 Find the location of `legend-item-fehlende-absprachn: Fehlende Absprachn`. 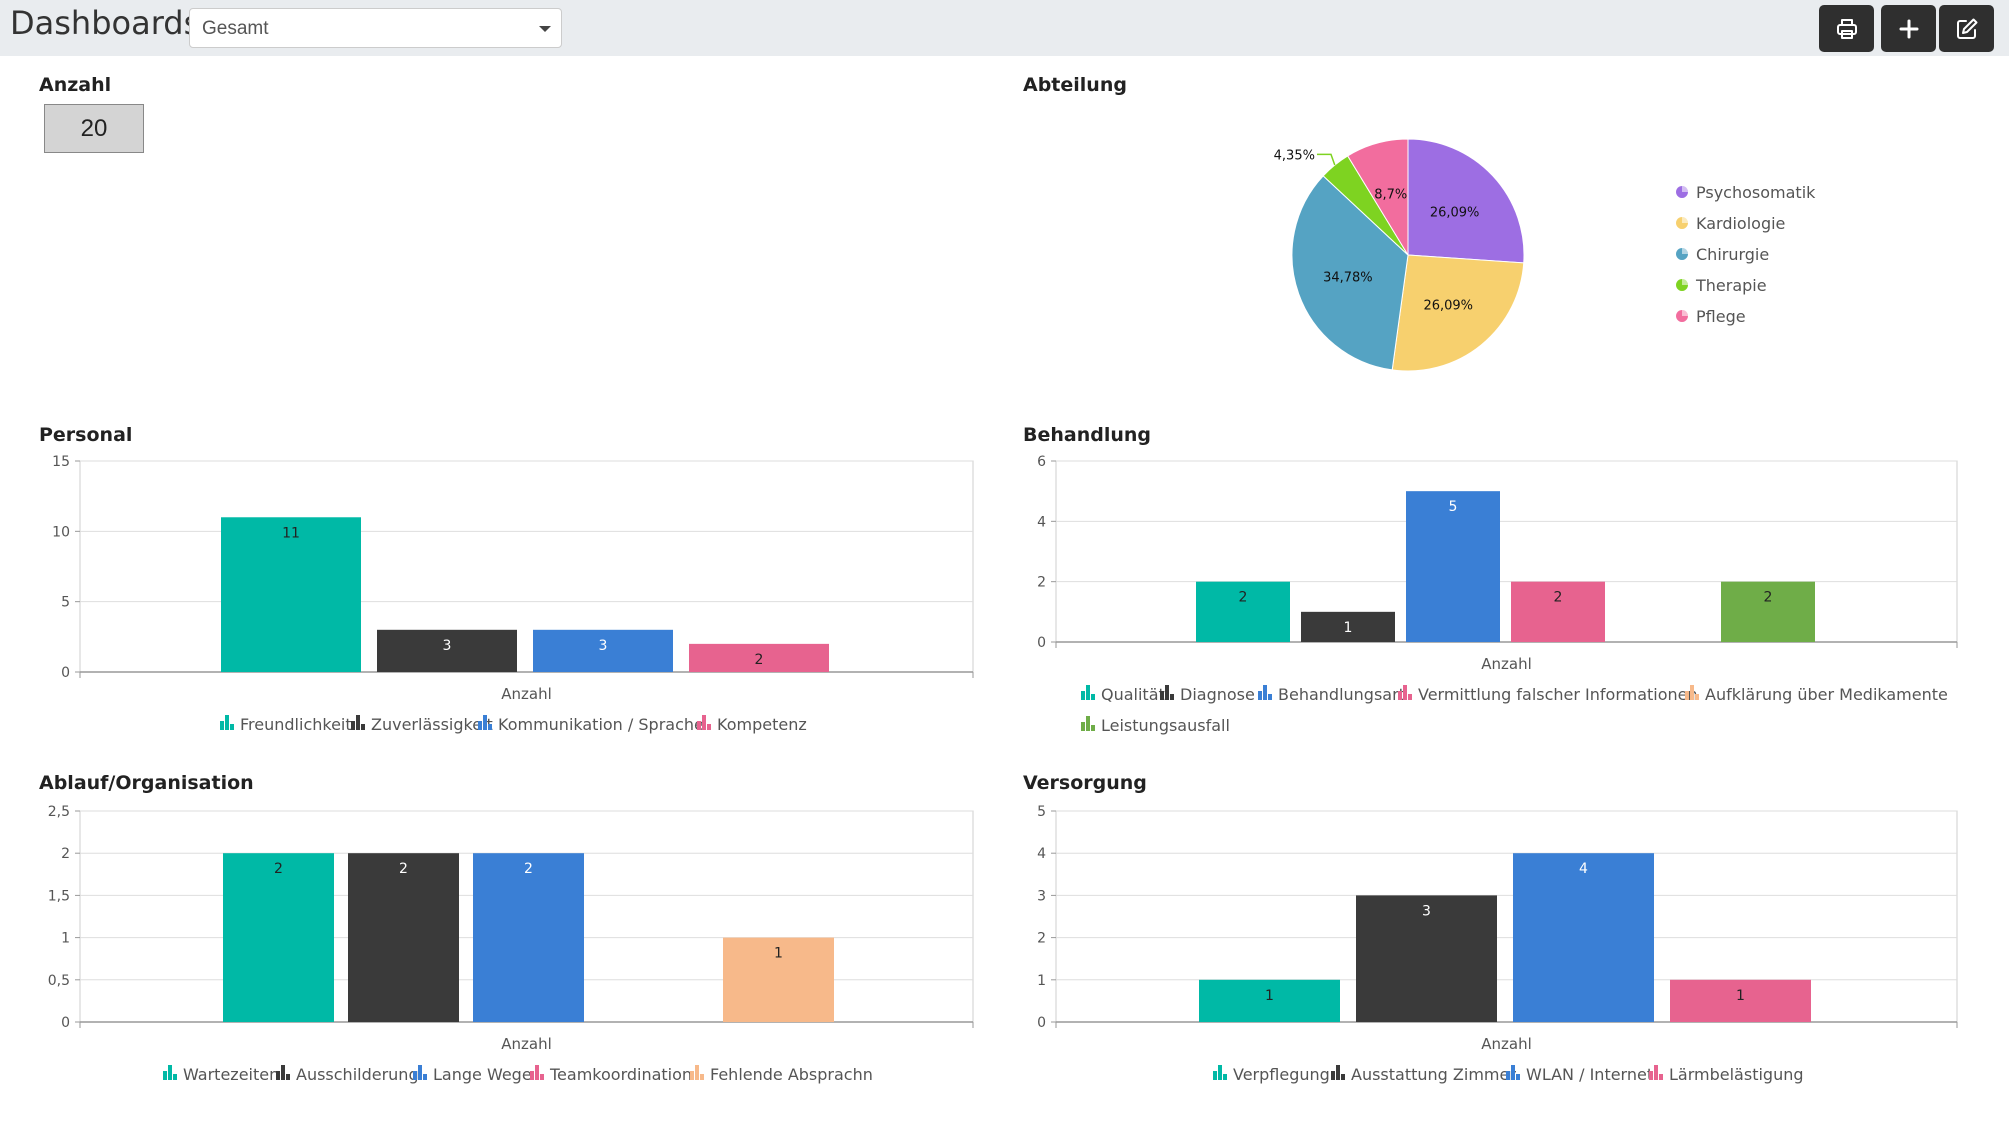

legend-item-fehlende-absprachn: Fehlende Absprachn is located at coordinates (781, 1074).